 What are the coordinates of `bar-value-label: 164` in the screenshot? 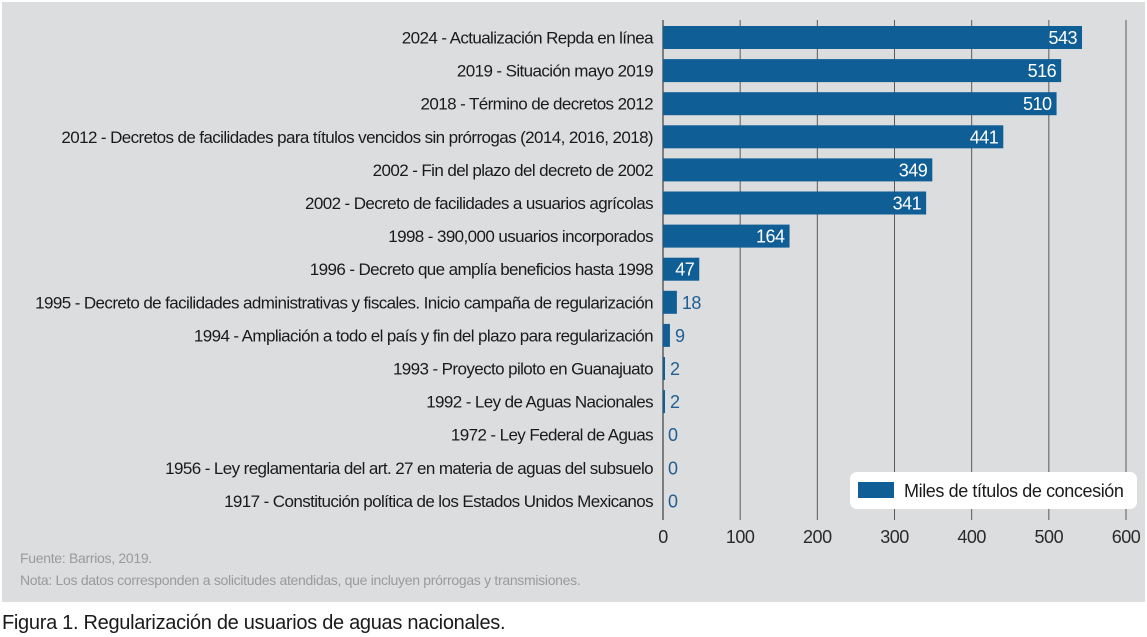 It's located at (770, 237).